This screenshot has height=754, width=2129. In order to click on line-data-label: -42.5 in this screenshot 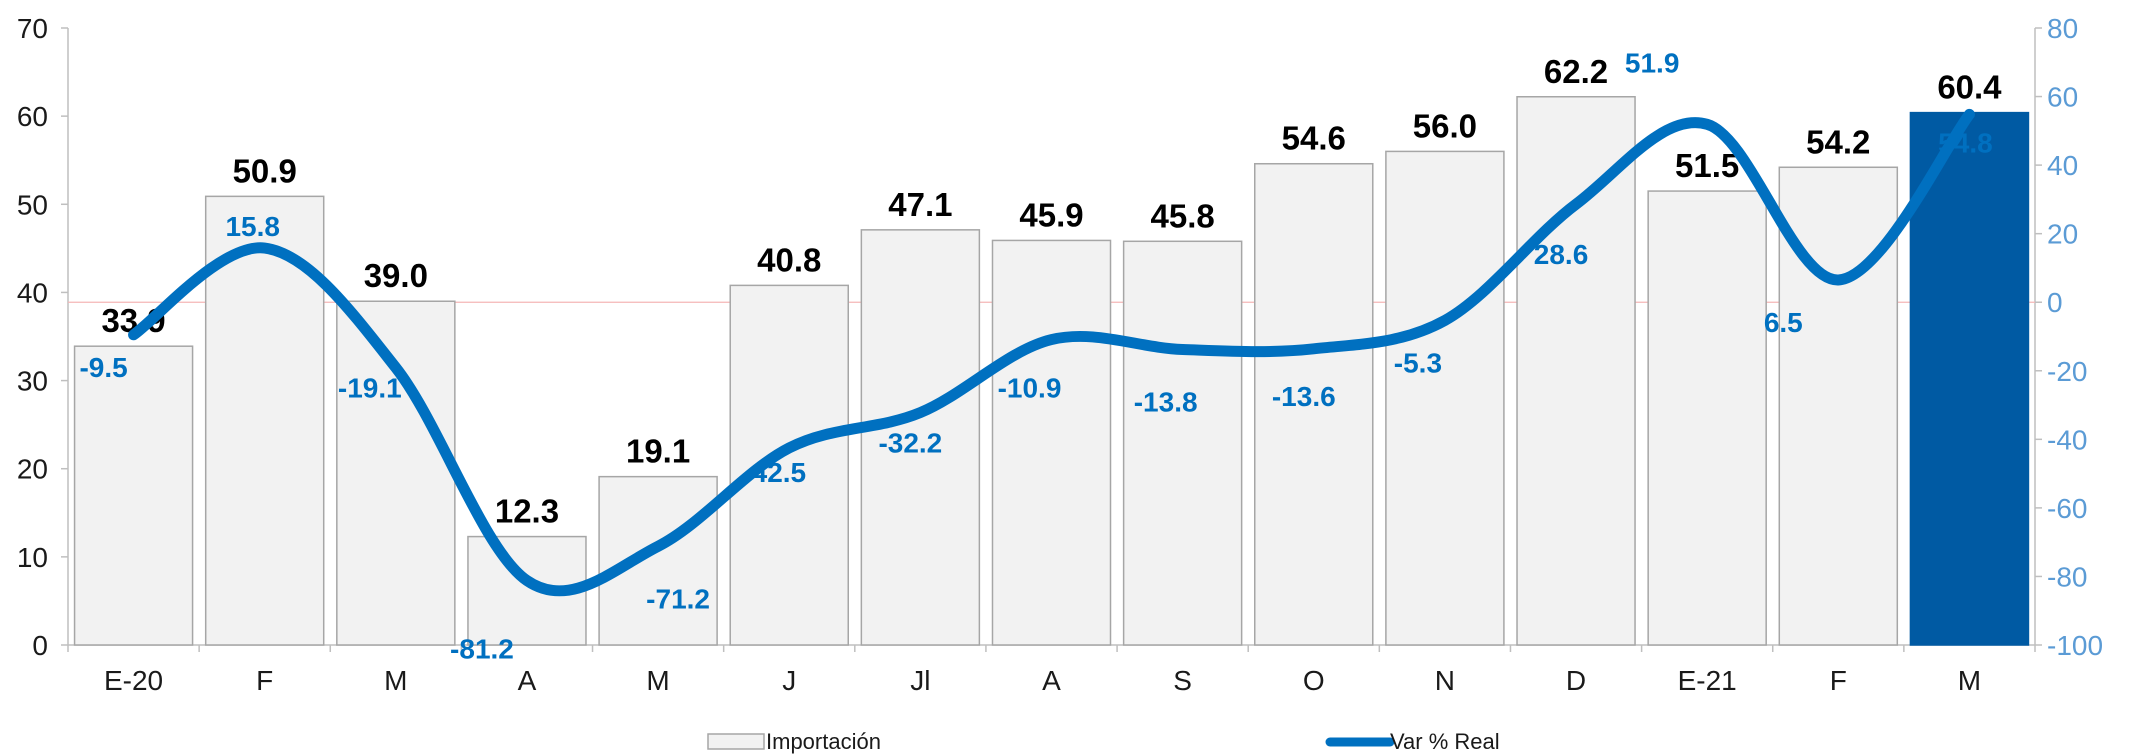, I will do `click(774, 472)`.